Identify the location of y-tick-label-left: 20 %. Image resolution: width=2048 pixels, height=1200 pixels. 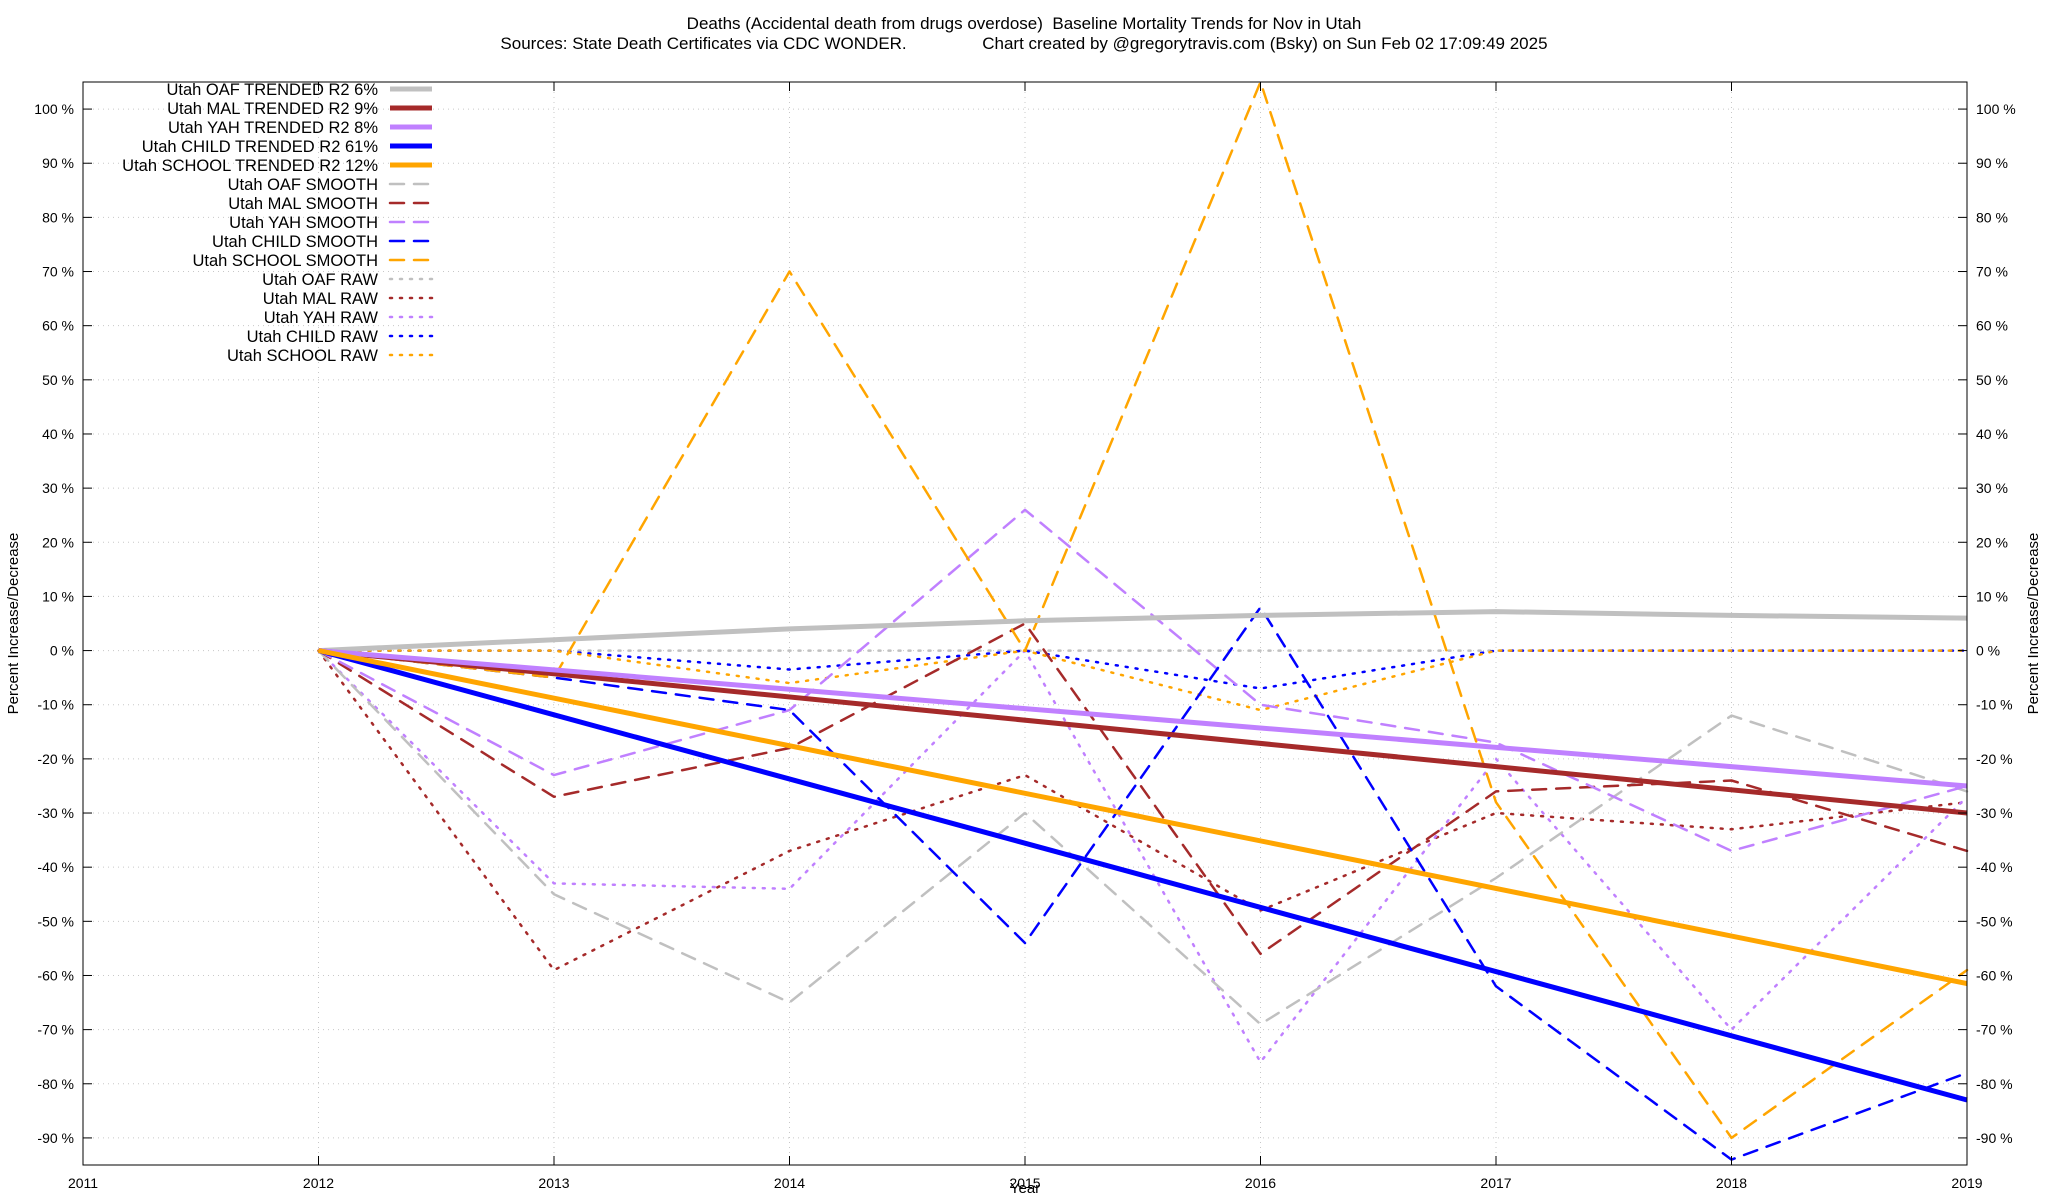
(58, 542).